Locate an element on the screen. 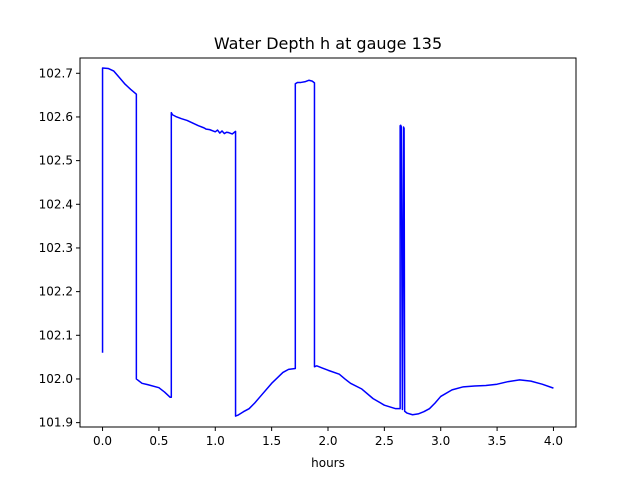 Image resolution: width=640 pixels, height=480 pixels. y-tick-label: 102.1 is located at coordinates (56, 335).